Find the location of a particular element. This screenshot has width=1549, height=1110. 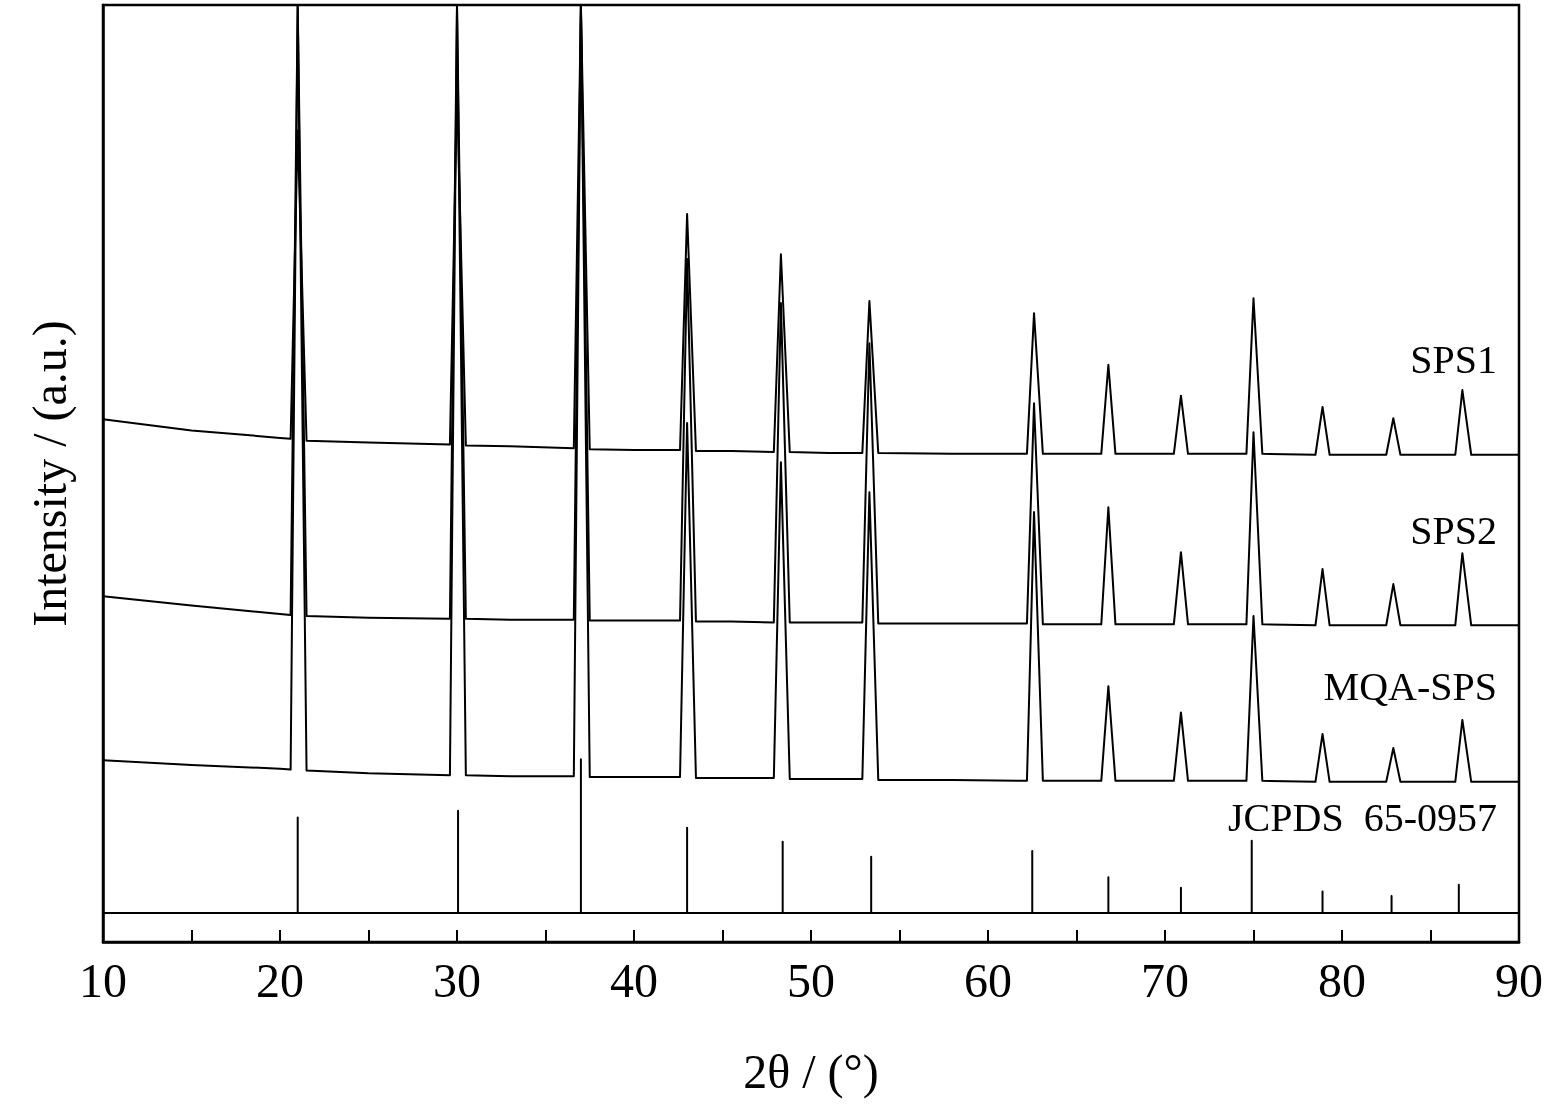

x-axis-title: 2θ / (°) is located at coordinates (811, 1071).